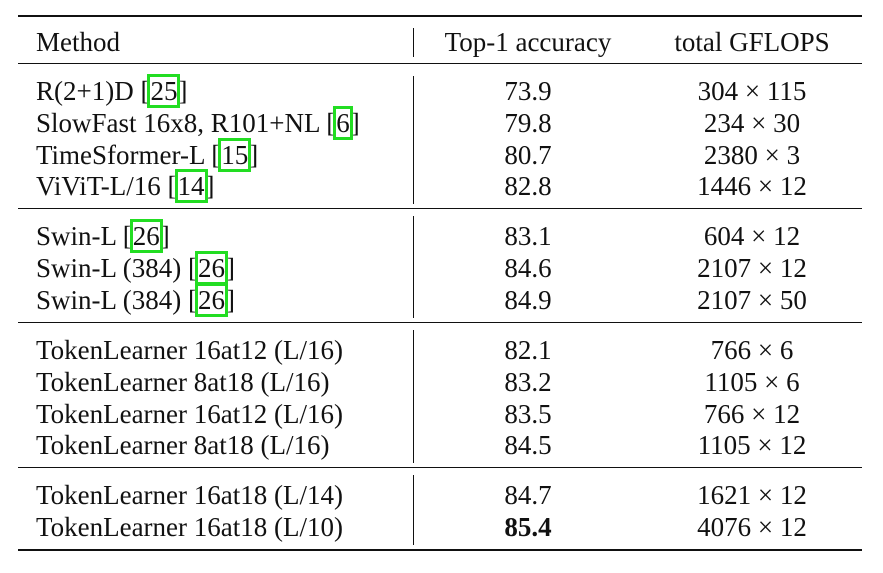  What do you see at coordinates (752, 300) in the screenshot?
I see `gflops-cell: 2107 × 50` at bounding box center [752, 300].